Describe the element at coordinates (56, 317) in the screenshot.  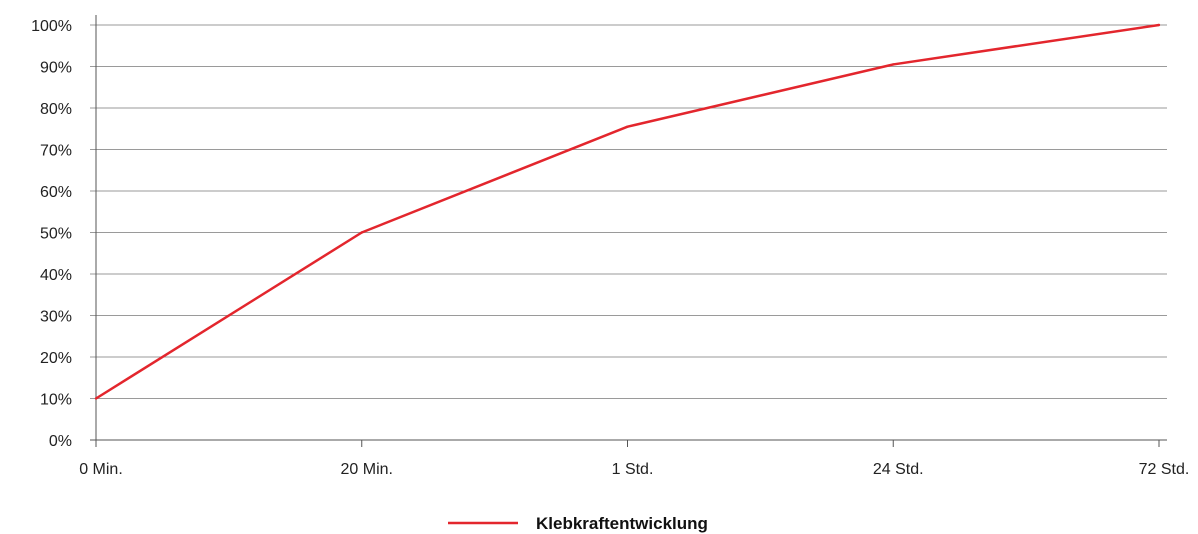
I see `y-tick-label: 30%` at that location.